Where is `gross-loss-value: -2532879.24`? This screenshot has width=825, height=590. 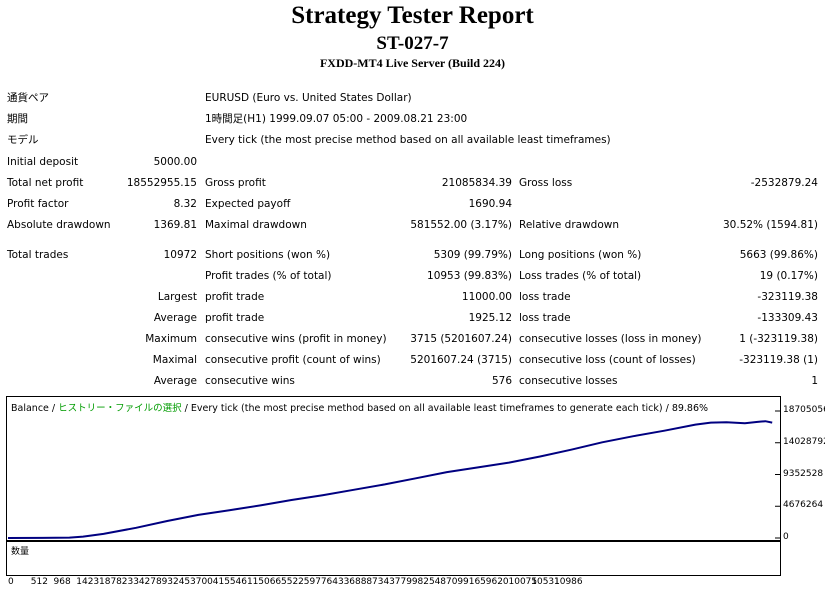
gross-loss-value: -2532879.24 is located at coordinates (784, 183).